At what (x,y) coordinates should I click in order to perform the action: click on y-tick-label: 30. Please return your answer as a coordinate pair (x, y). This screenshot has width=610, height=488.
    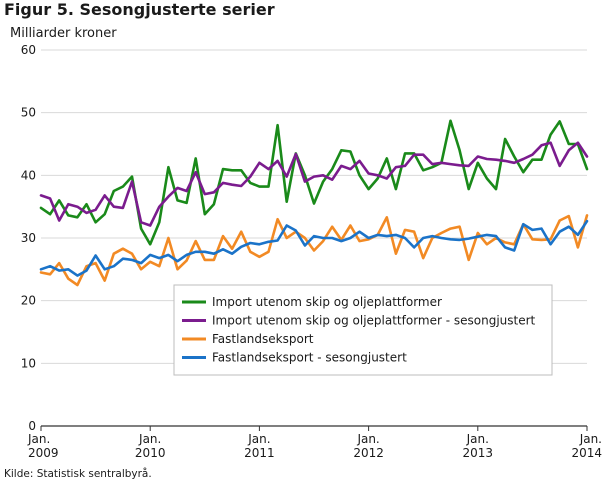
    Looking at the image, I should click on (28, 238).